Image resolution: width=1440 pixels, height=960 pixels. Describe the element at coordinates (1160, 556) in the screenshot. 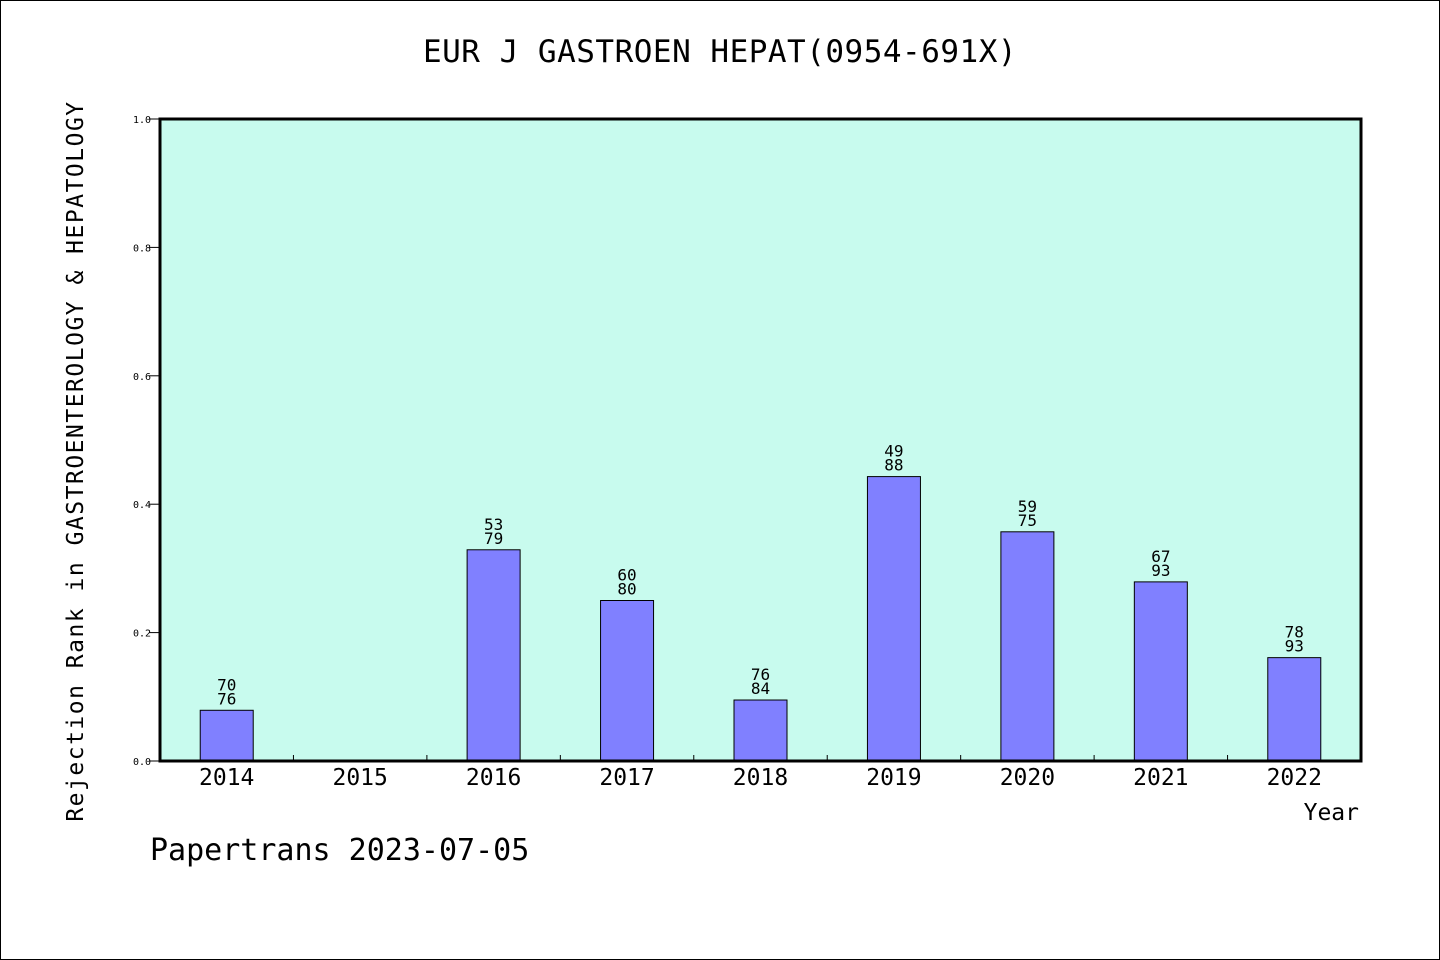

I see `bar-label-top: 67` at that location.